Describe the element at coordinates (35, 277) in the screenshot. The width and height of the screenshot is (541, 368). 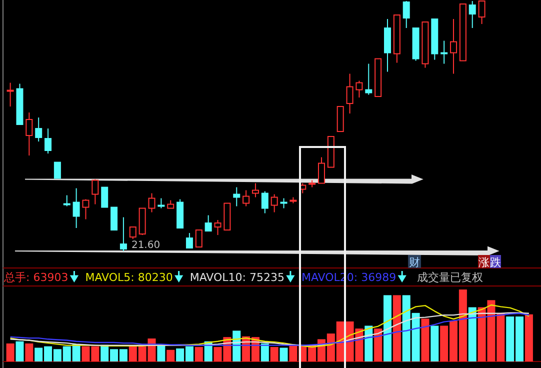
I see `legend-label: 总手: 63903` at that location.